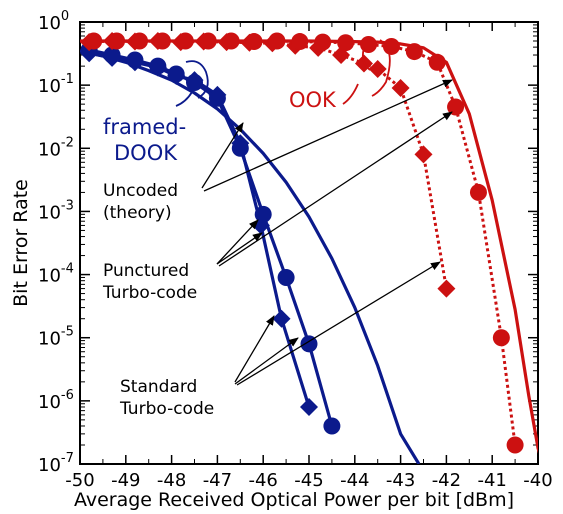 The image size is (563, 514). I want to click on x-tick-label: -50, so click(79, 480).